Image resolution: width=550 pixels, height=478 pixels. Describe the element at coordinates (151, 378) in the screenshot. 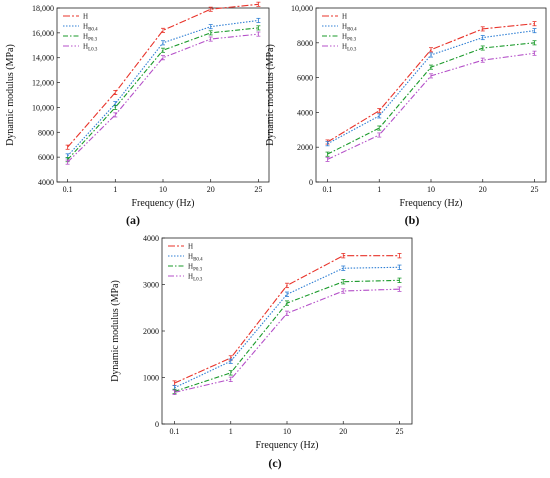

I see `y-tick-label: 1000` at that location.